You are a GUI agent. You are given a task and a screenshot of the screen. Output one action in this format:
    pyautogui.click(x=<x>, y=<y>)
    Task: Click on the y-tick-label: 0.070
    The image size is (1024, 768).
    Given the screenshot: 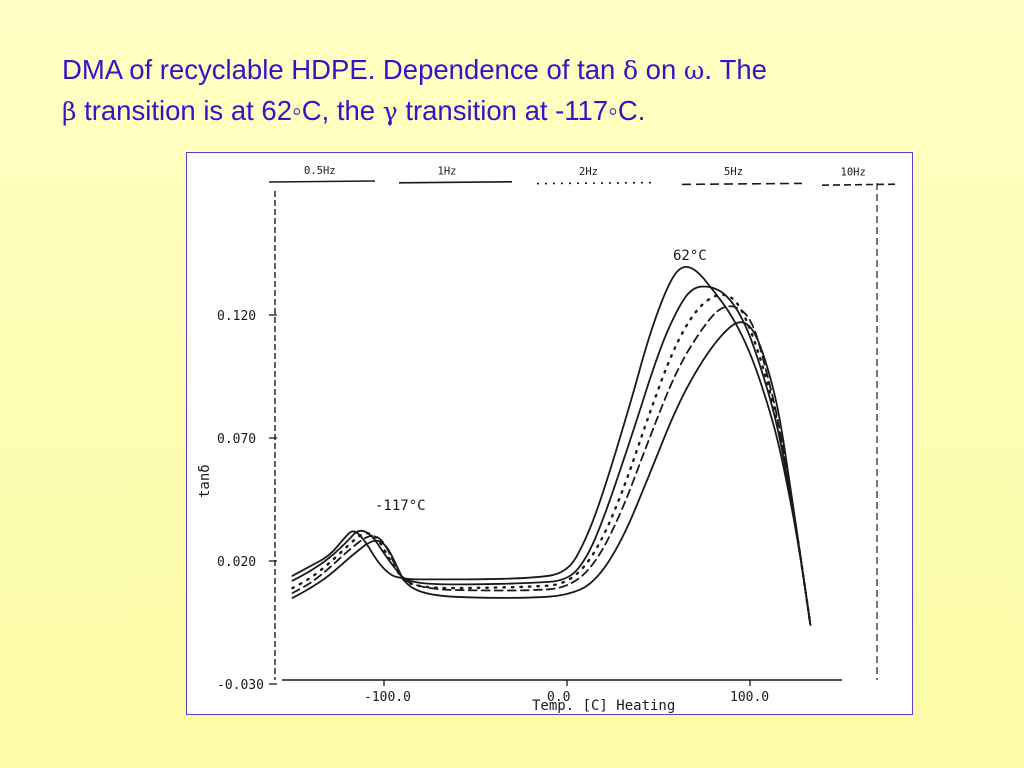 What is the action you would take?
    pyautogui.click(x=236, y=439)
    